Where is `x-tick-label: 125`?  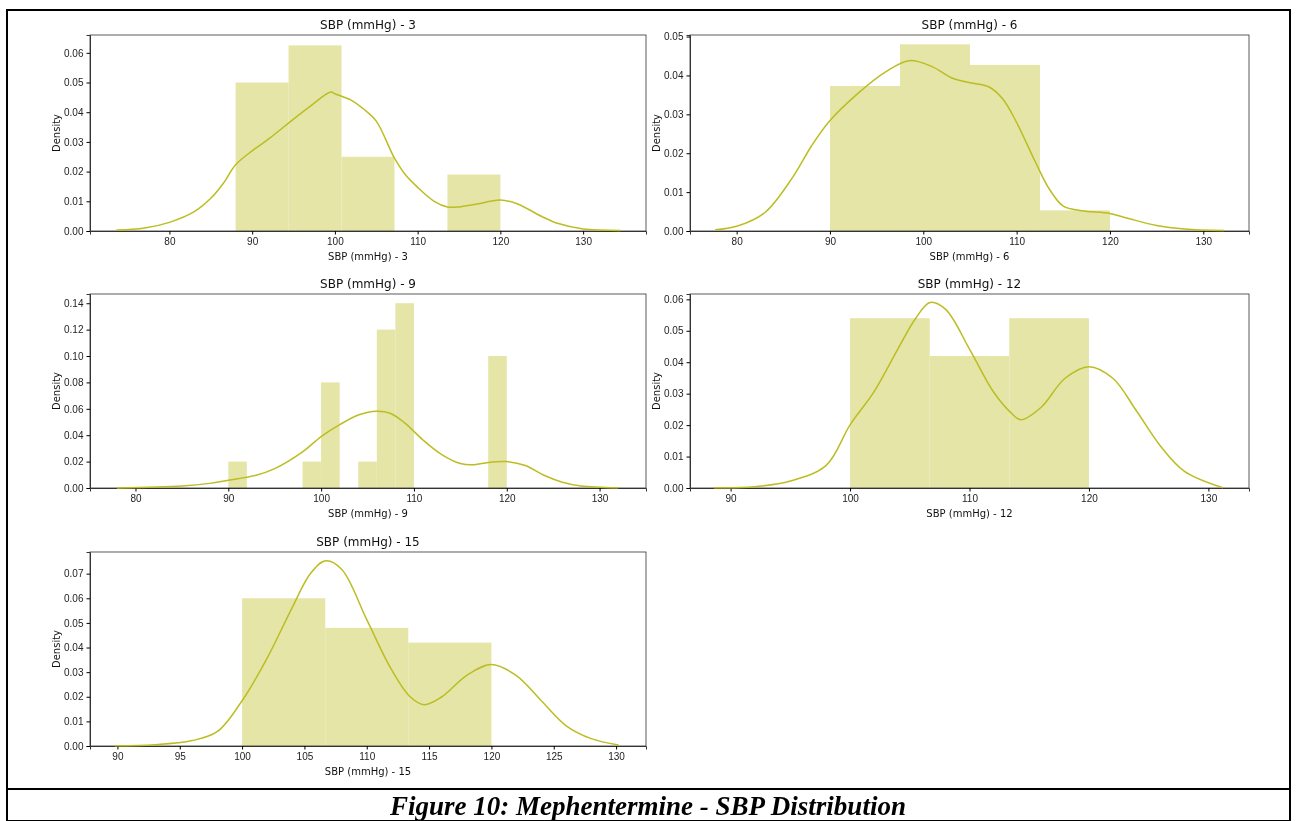
x-tick-label: 125 is located at coordinates (554, 756).